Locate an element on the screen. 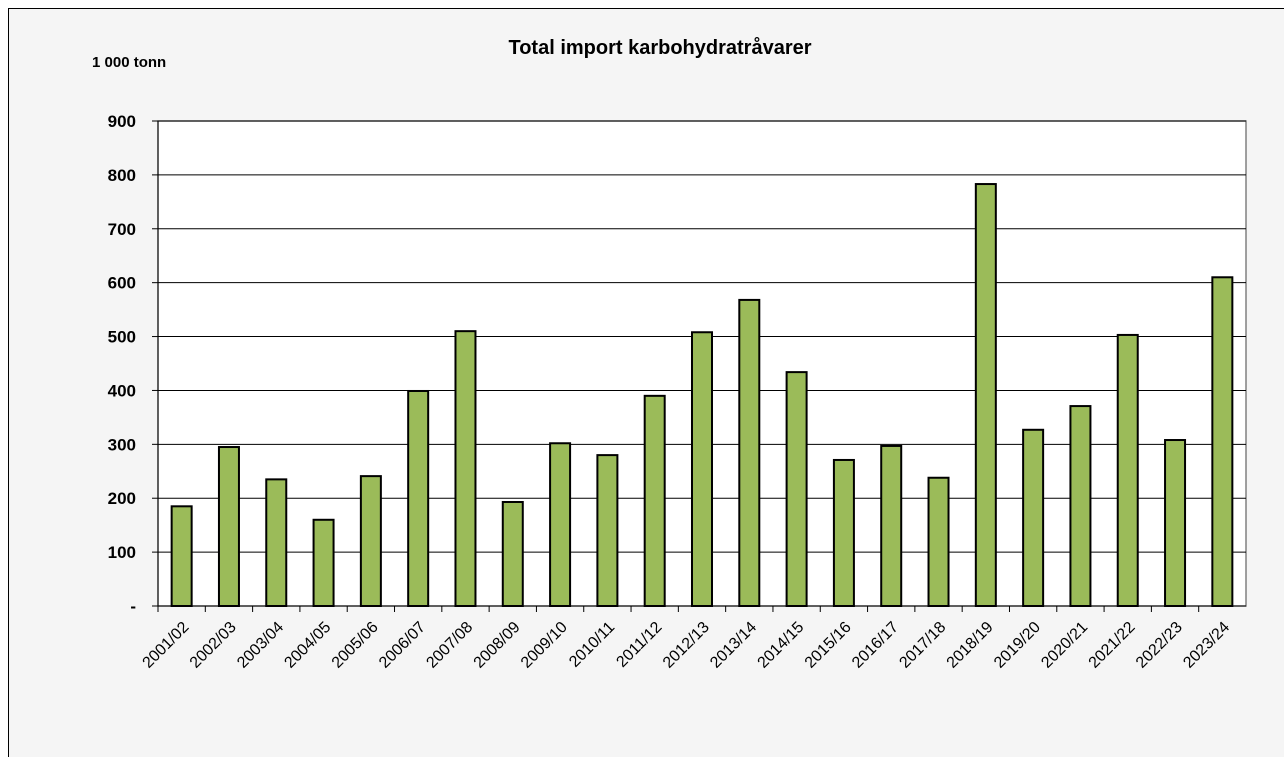 The image size is (1284, 762). y-tick-label: 500 is located at coordinates (122, 337).